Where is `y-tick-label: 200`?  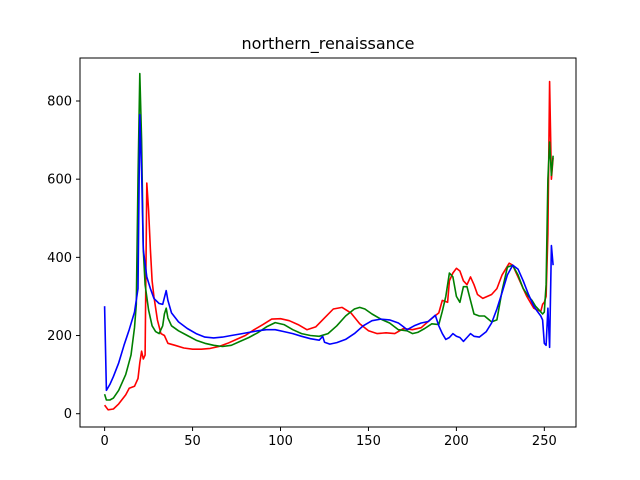
y-tick-label: 200 is located at coordinates (59, 336).